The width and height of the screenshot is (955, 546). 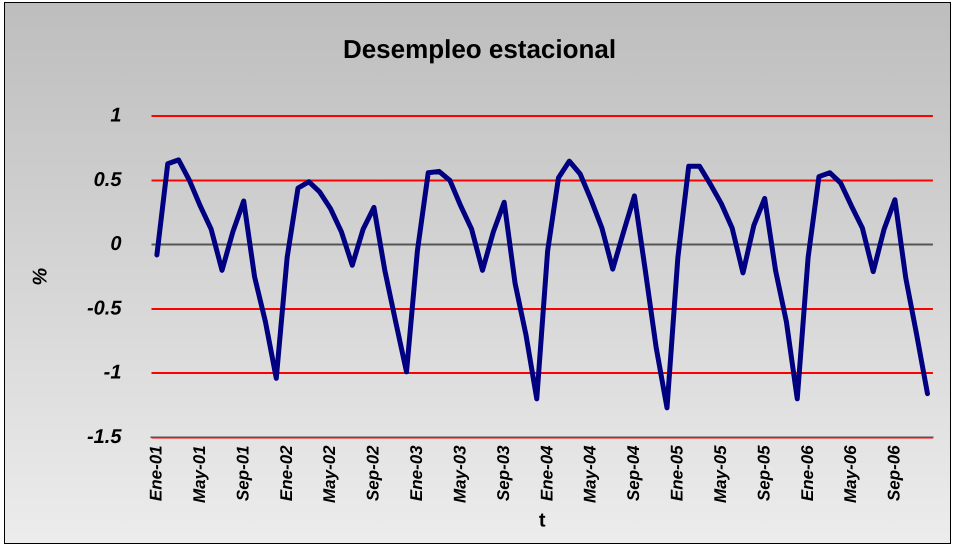 What do you see at coordinates (104, 308) in the screenshot?
I see `y-tick-label: -0.5` at bounding box center [104, 308].